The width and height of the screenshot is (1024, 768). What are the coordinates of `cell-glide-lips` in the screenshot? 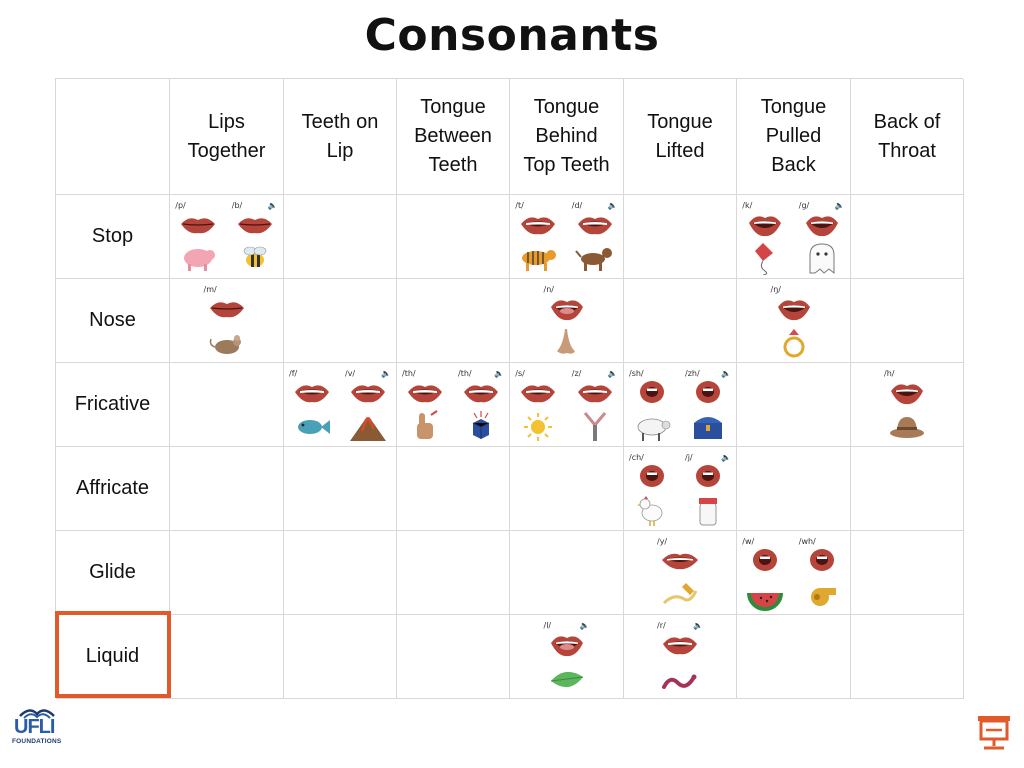 It's located at (227, 573).